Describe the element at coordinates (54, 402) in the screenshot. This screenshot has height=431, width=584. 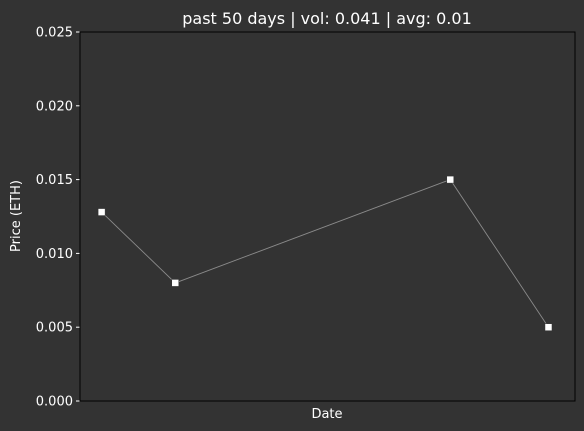
I see `y-tick-label: 0.000` at that location.